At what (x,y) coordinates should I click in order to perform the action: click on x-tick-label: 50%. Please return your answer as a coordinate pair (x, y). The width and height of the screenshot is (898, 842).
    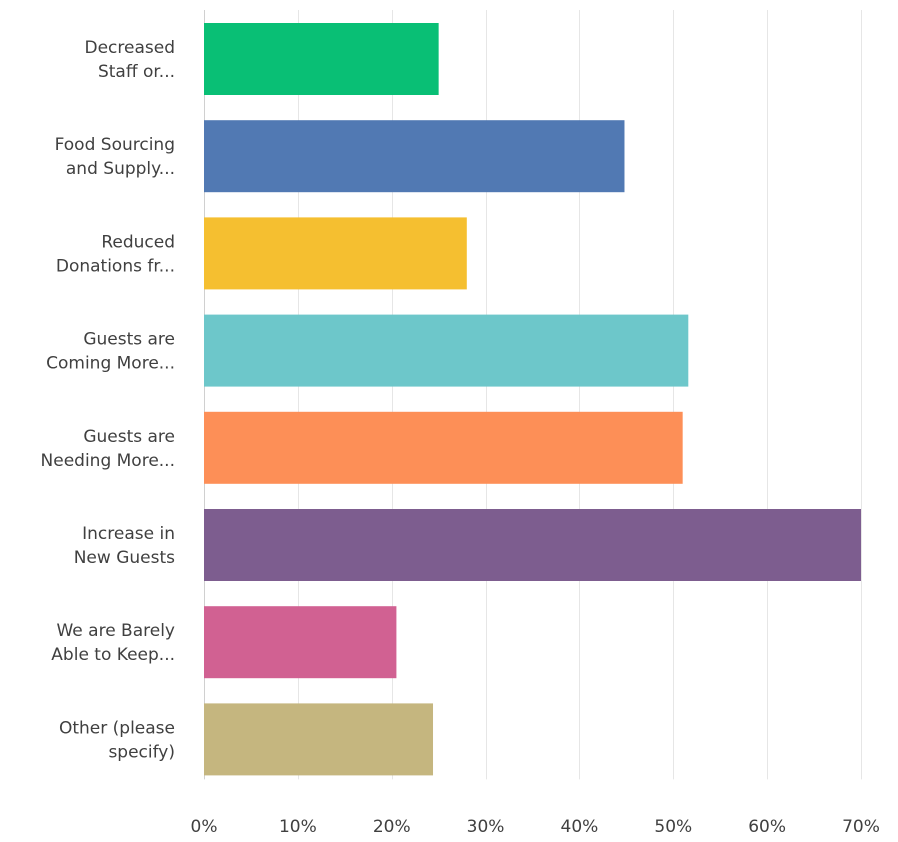
    Looking at the image, I should click on (673, 827).